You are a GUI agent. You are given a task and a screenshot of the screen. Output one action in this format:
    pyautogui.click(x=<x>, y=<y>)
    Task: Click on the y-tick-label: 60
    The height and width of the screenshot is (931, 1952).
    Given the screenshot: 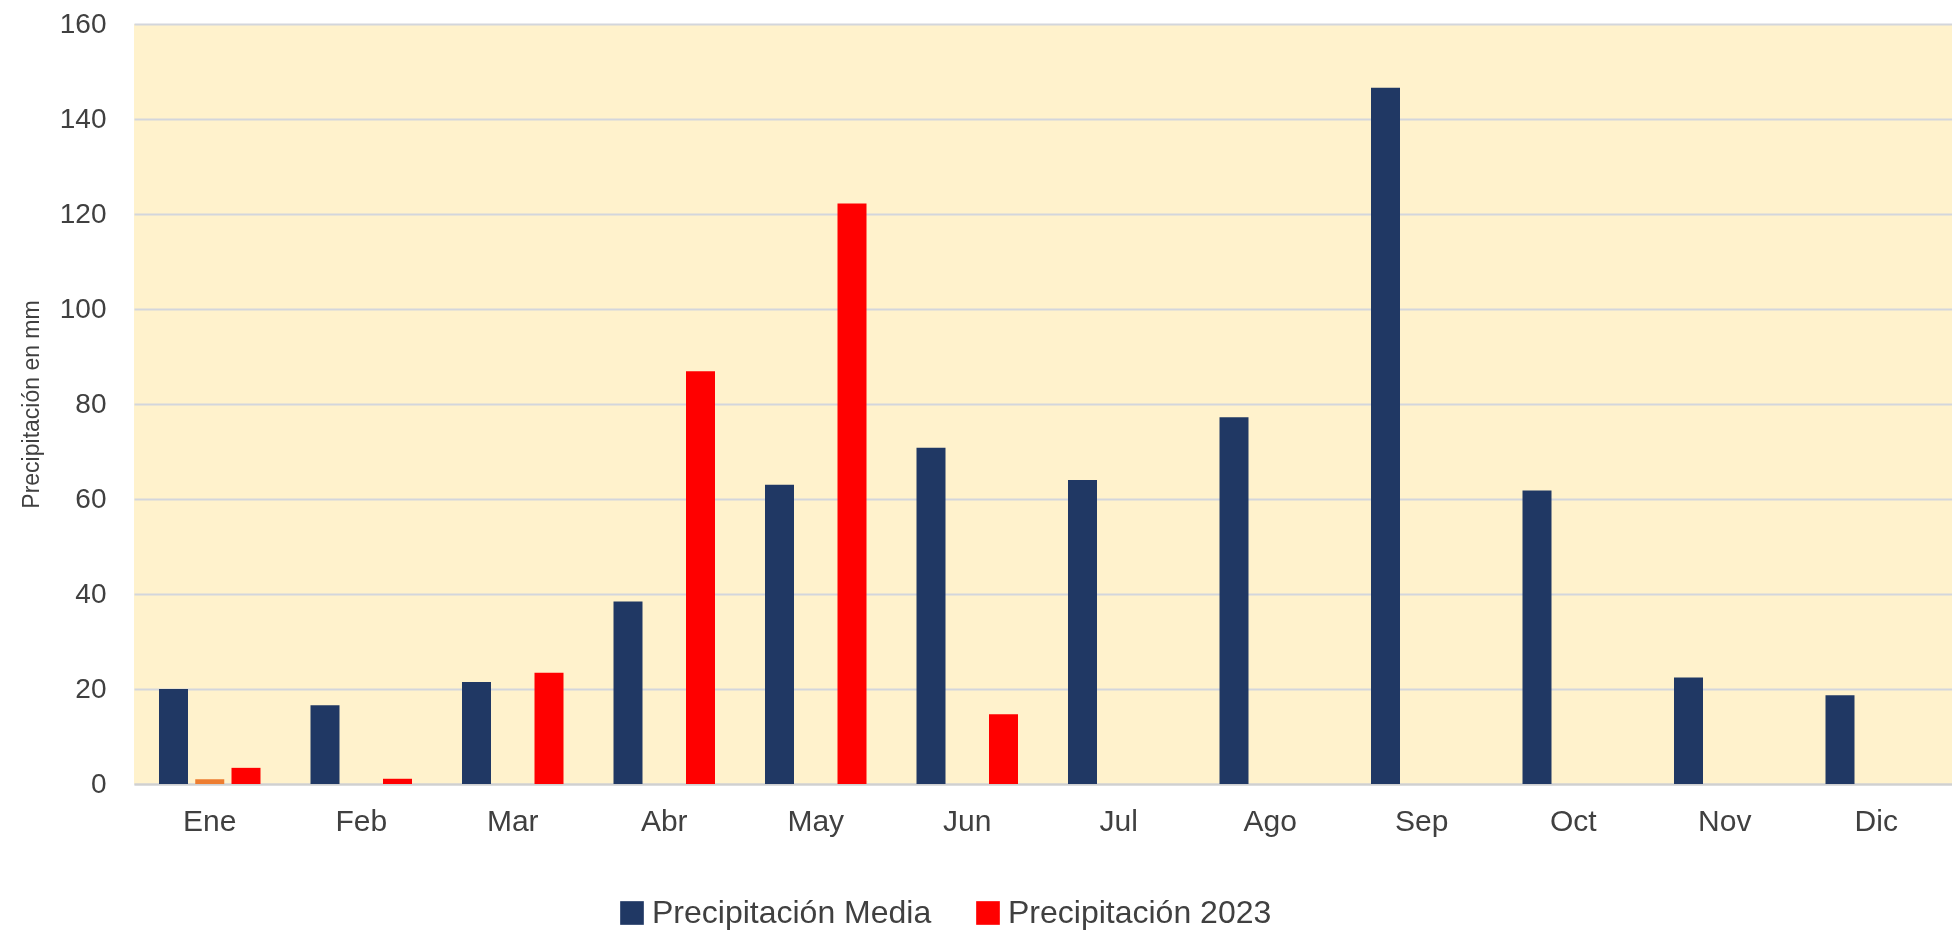 What is the action you would take?
    pyautogui.click(x=91, y=498)
    